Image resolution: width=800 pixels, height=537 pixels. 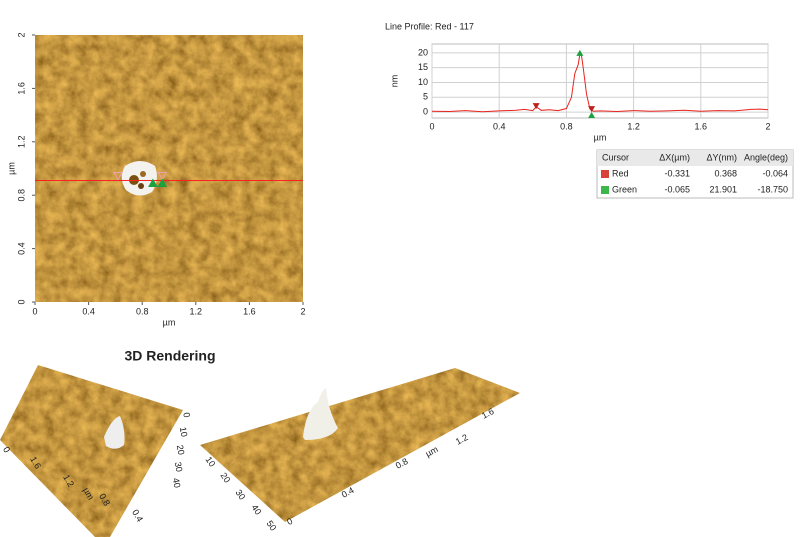 I want to click on plot-area, so click(x=600, y=81).